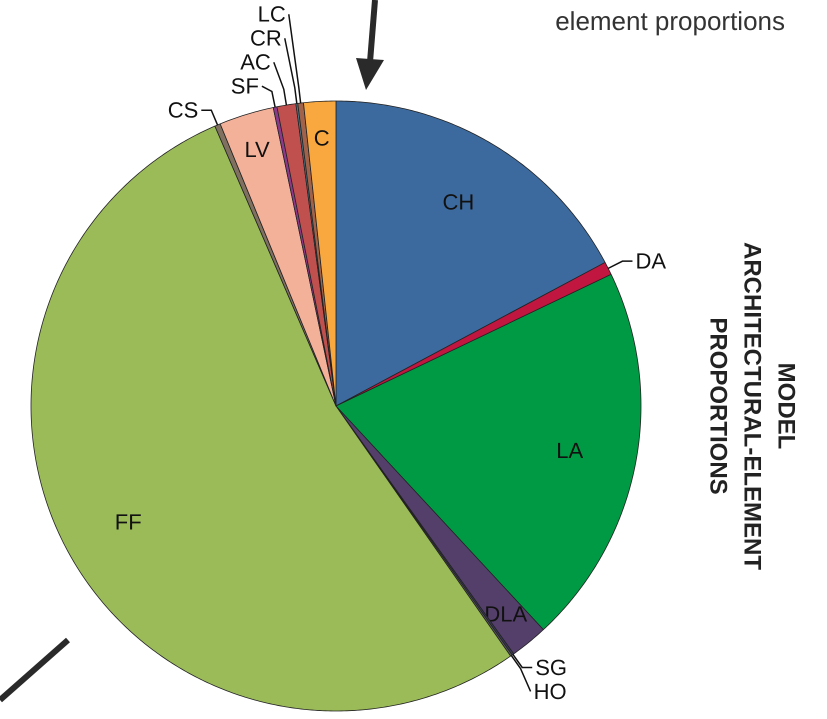 The height and width of the screenshot is (719, 827). I want to click on slice-label: SF, so click(244, 86).